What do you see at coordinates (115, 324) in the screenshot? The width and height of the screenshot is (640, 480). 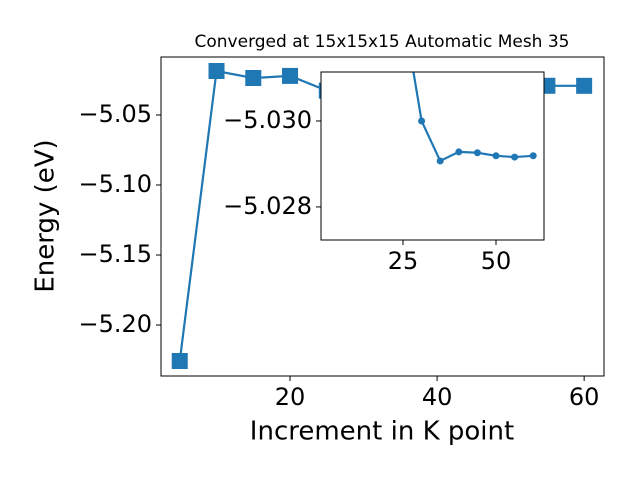 I see `y-tick-label: −5.20` at bounding box center [115, 324].